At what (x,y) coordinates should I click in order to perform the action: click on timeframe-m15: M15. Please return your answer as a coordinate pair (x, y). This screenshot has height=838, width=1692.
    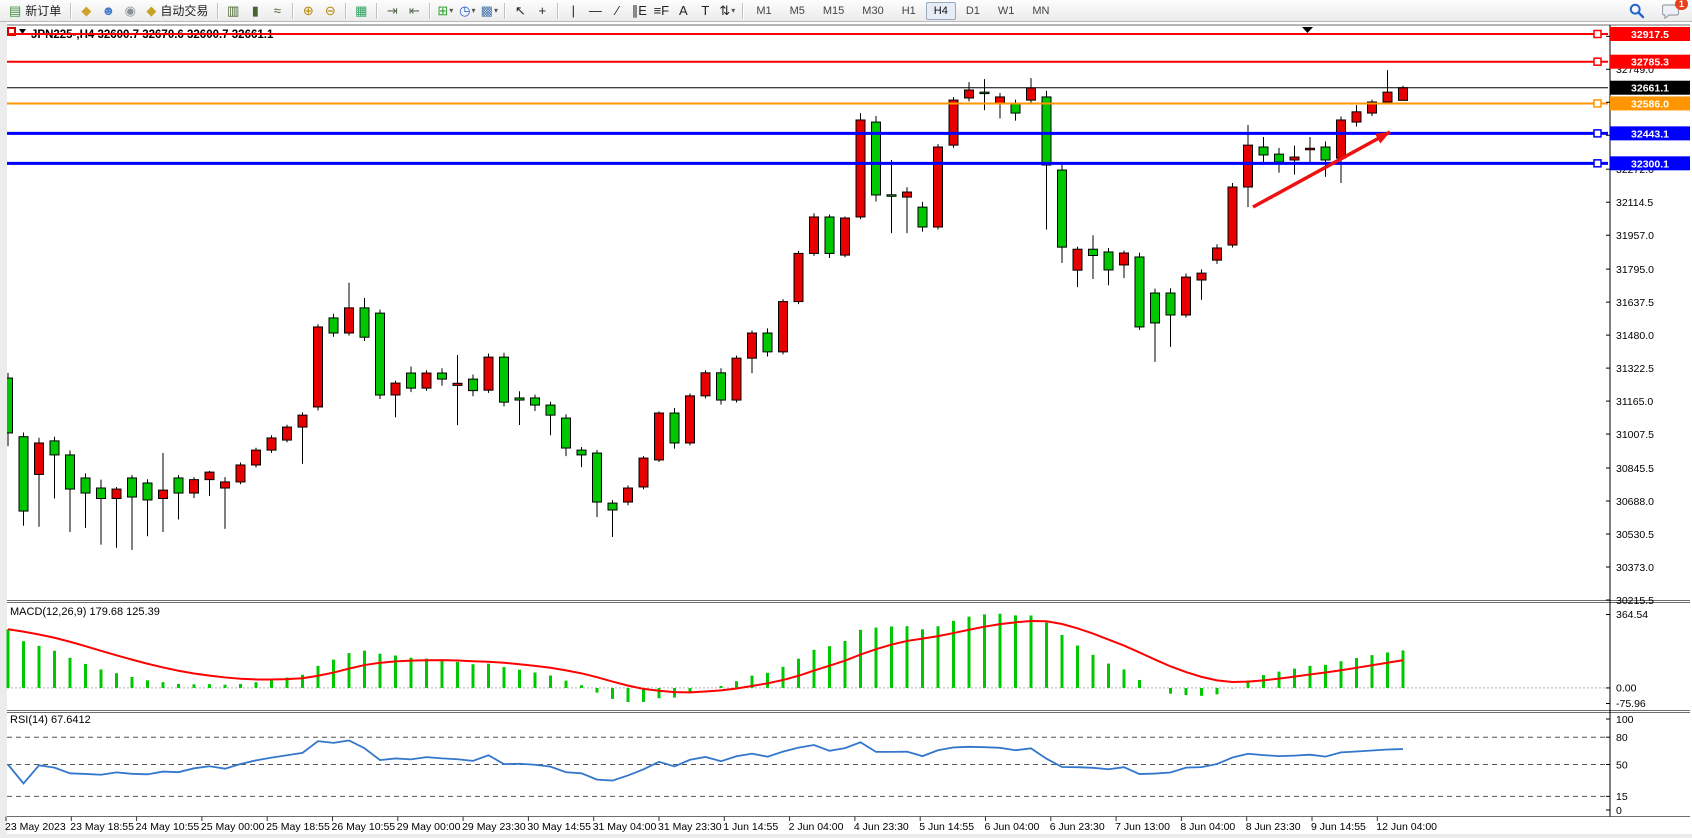
    Looking at the image, I should click on (833, 10).